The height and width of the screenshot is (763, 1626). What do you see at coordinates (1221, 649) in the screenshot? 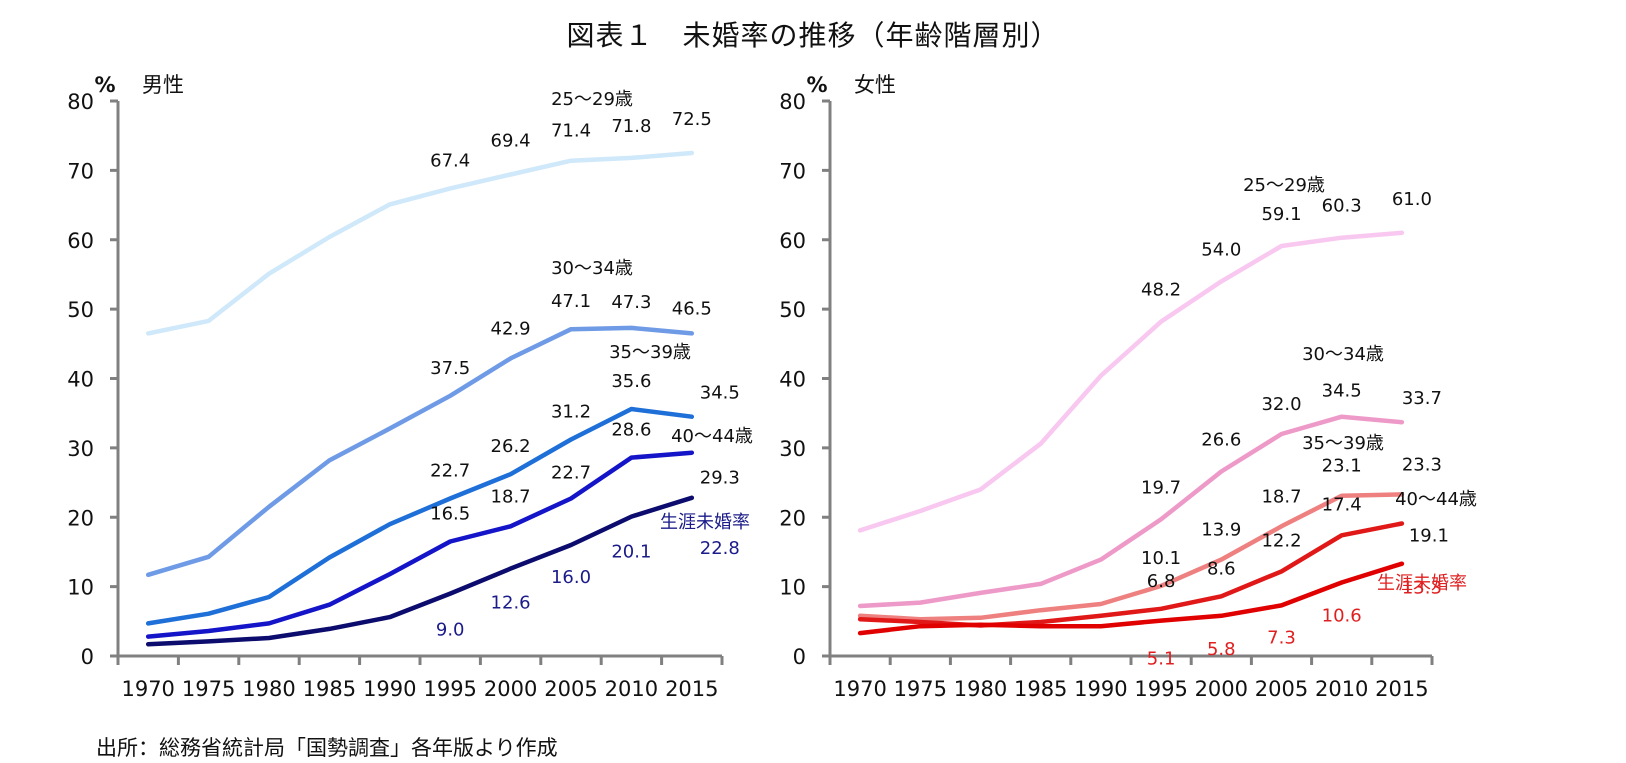
I see `data-label: 5.8` at bounding box center [1221, 649].